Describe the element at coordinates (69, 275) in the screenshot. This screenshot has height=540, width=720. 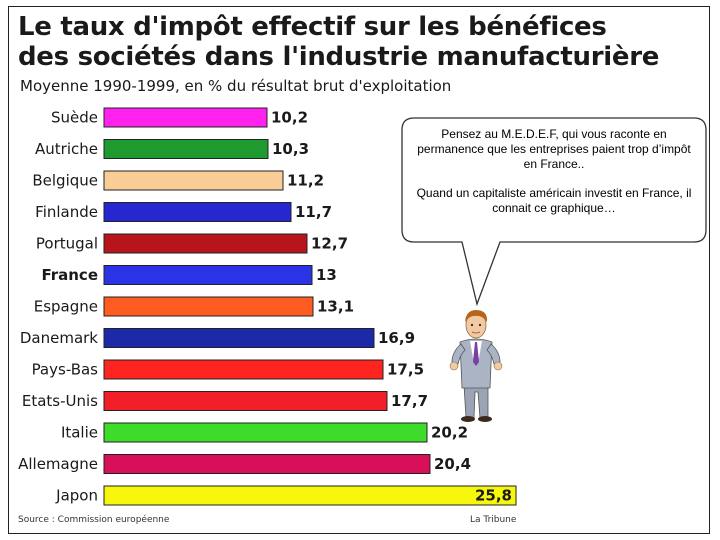
I see `category-label: France` at that location.